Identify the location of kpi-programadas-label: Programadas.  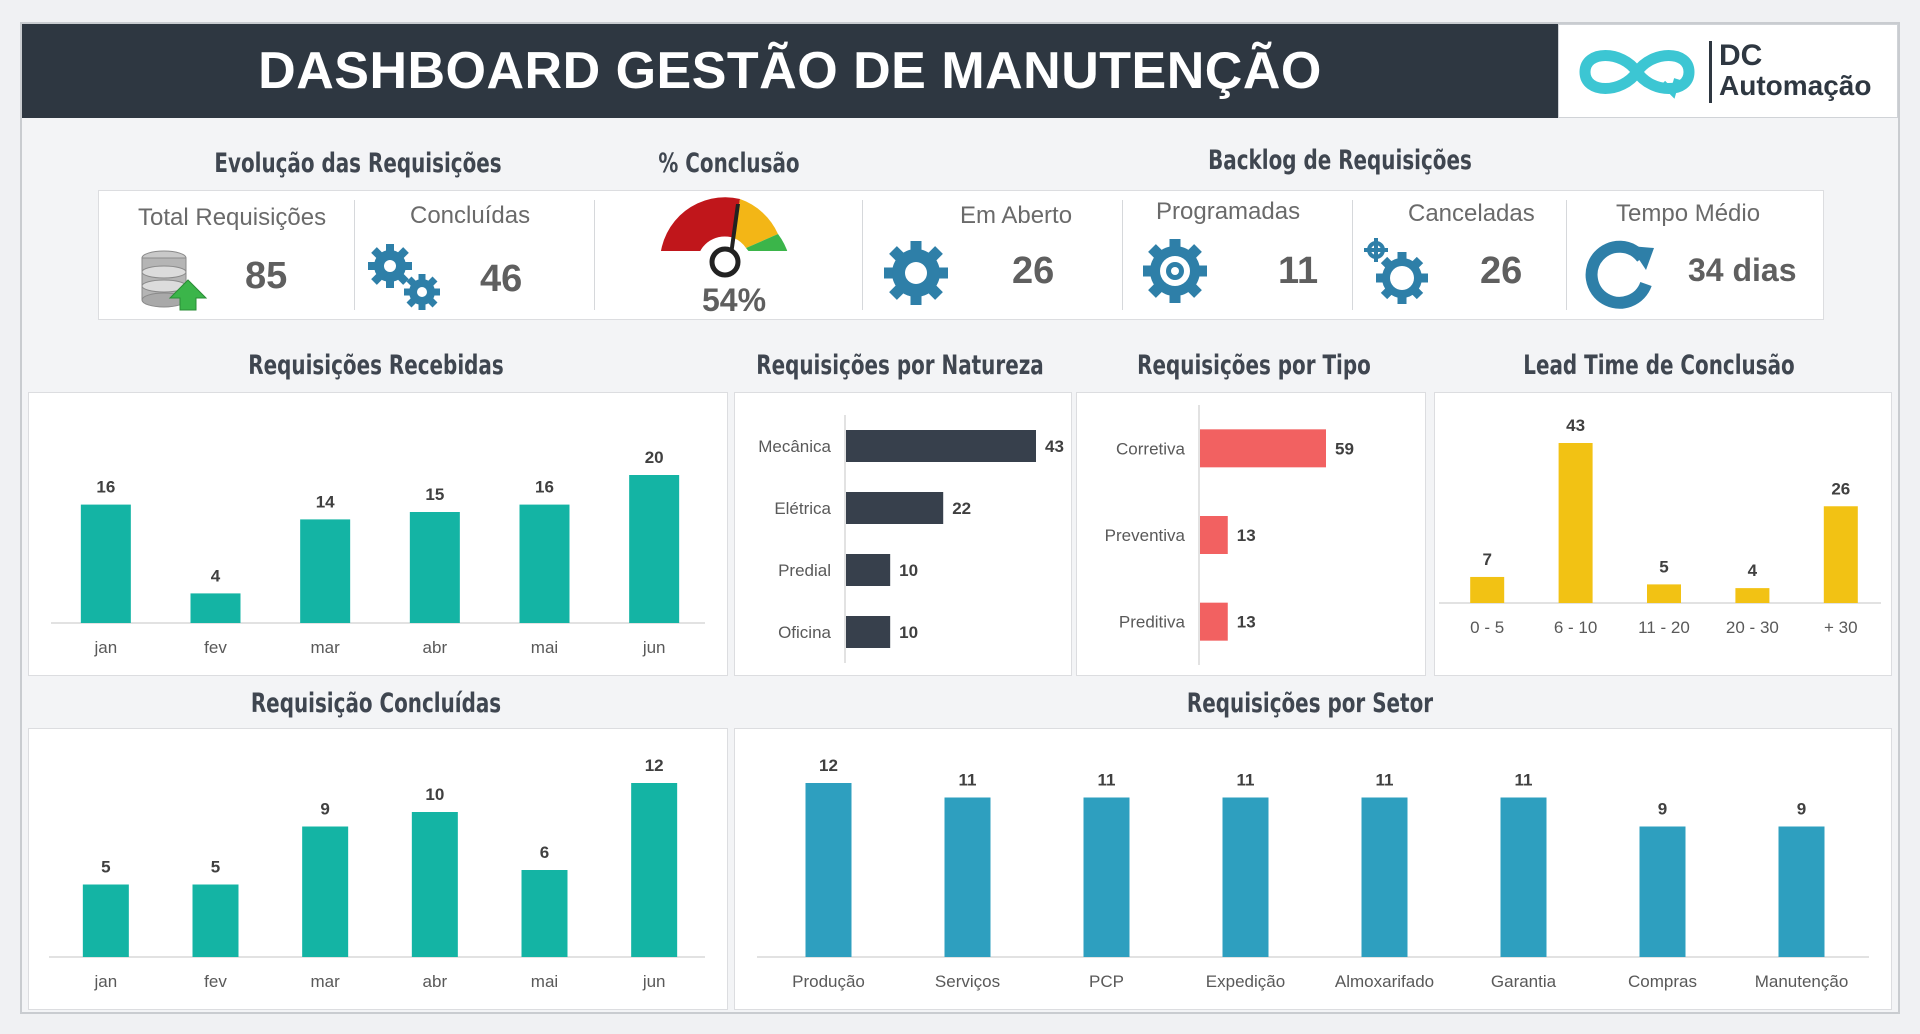
(1228, 211).